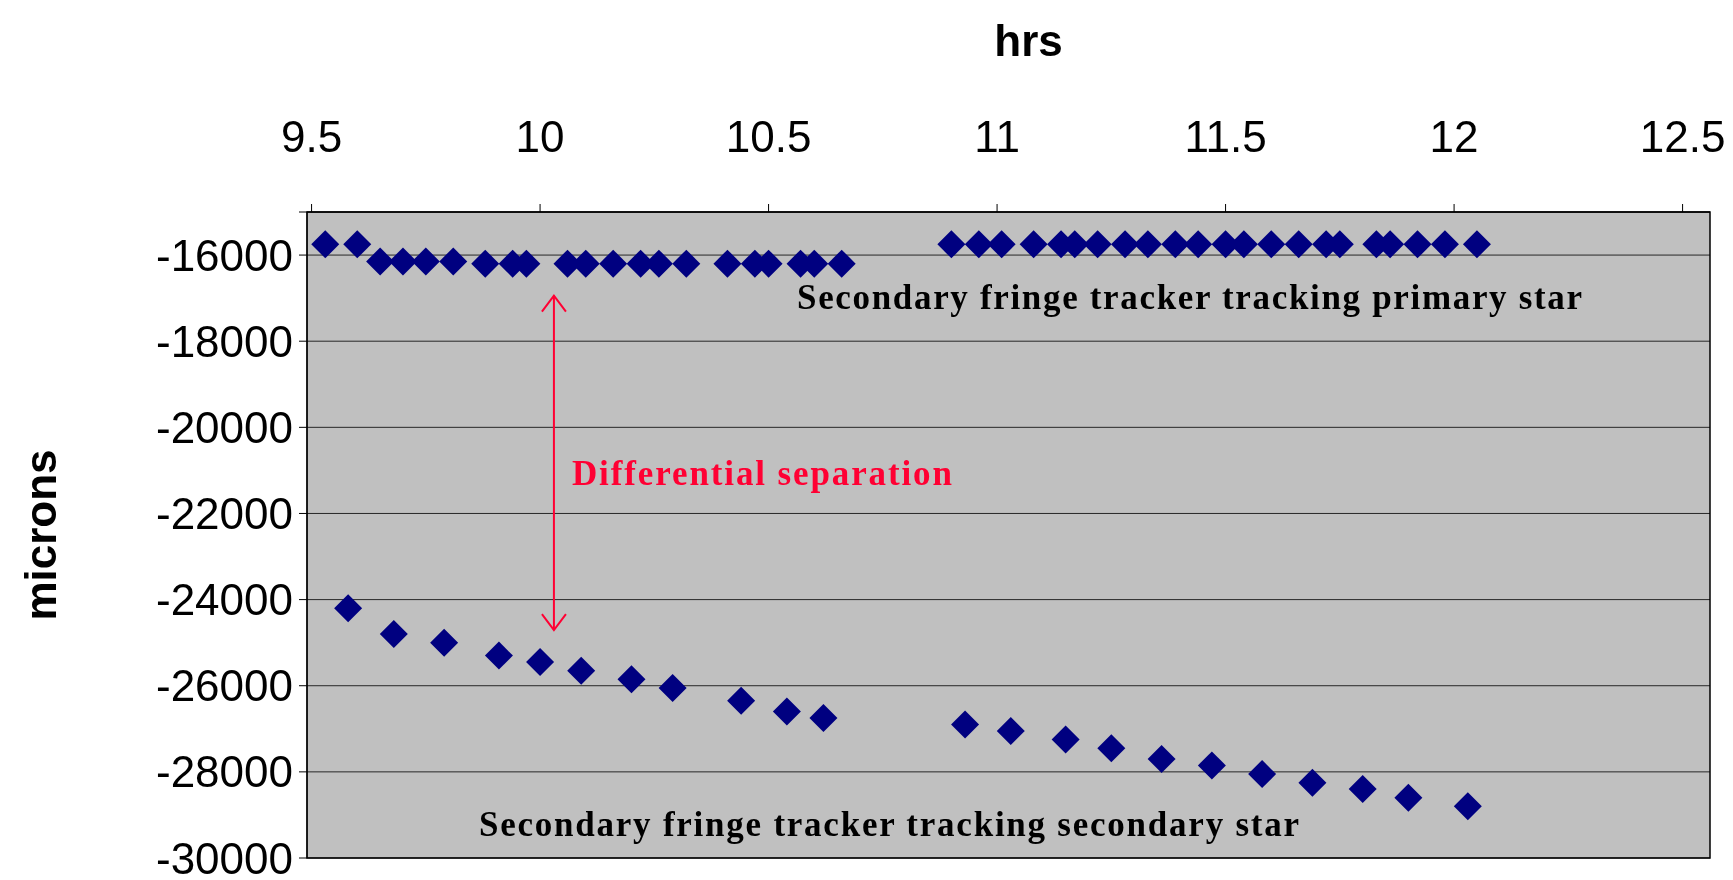 The width and height of the screenshot is (1733, 880). What do you see at coordinates (1028, 40) in the screenshot?
I see `x-axis-title: hrs` at bounding box center [1028, 40].